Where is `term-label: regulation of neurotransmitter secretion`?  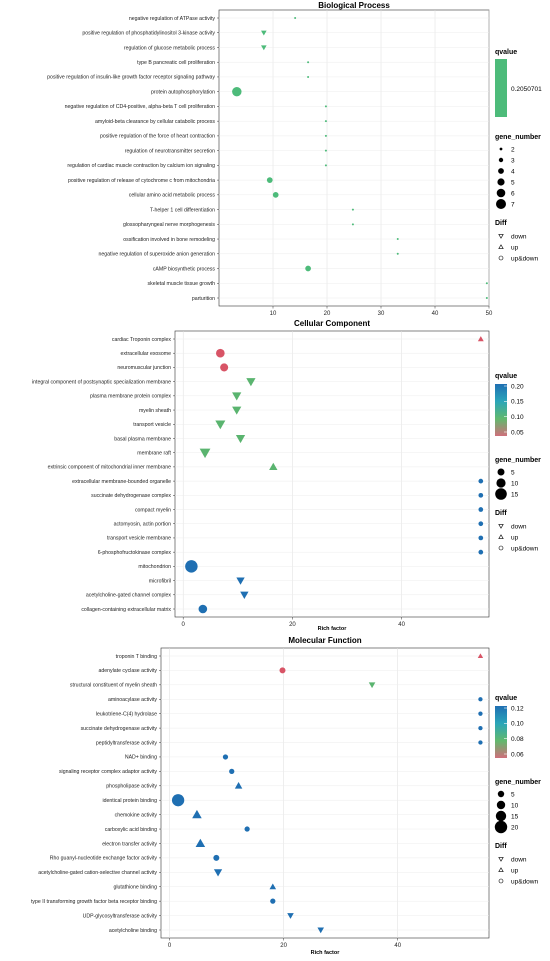 term-label: regulation of neurotransmitter secretion is located at coordinates (170, 151).